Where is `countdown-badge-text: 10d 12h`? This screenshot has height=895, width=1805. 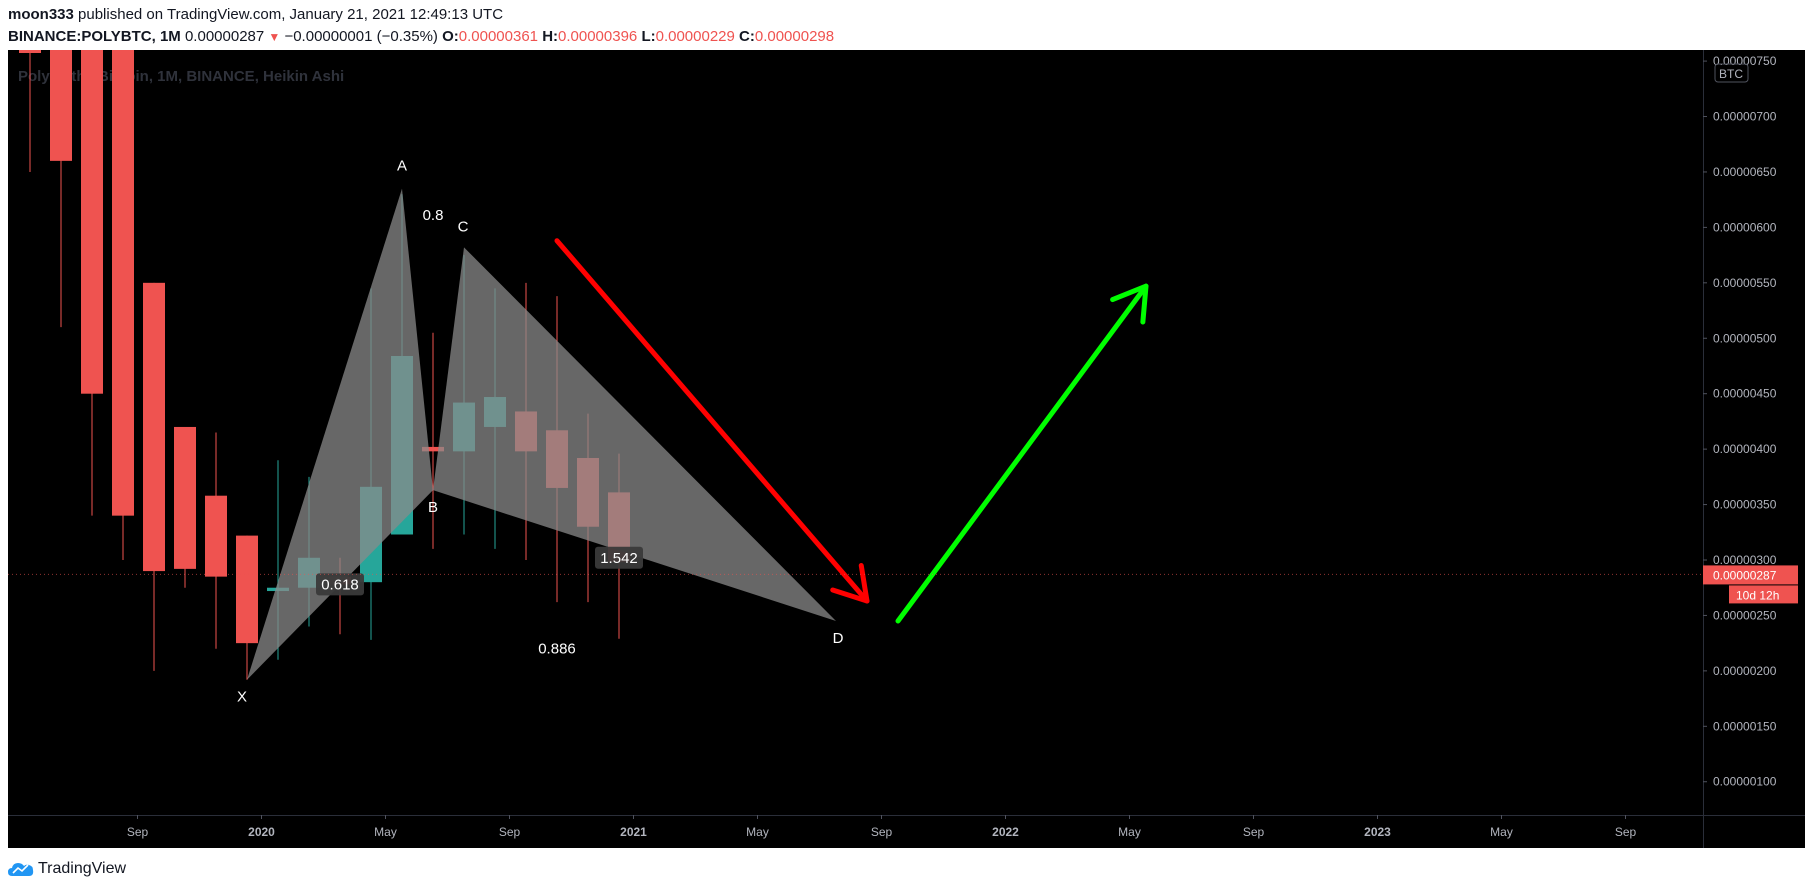
countdown-badge-text: 10d 12h is located at coordinates (1757, 595).